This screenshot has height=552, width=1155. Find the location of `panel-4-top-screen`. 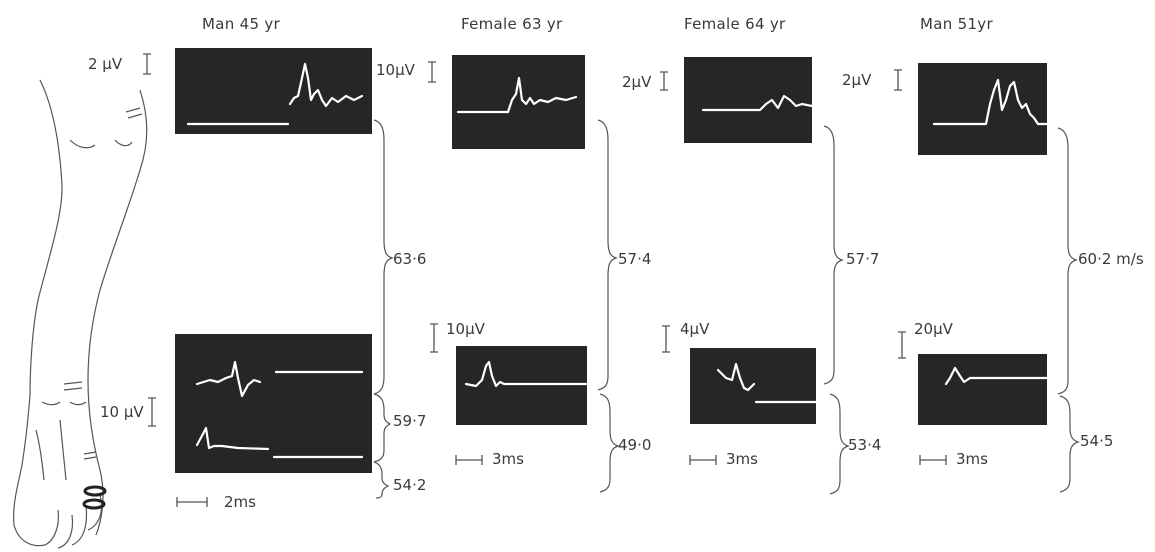

panel-4-top-screen is located at coordinates (982, 109).